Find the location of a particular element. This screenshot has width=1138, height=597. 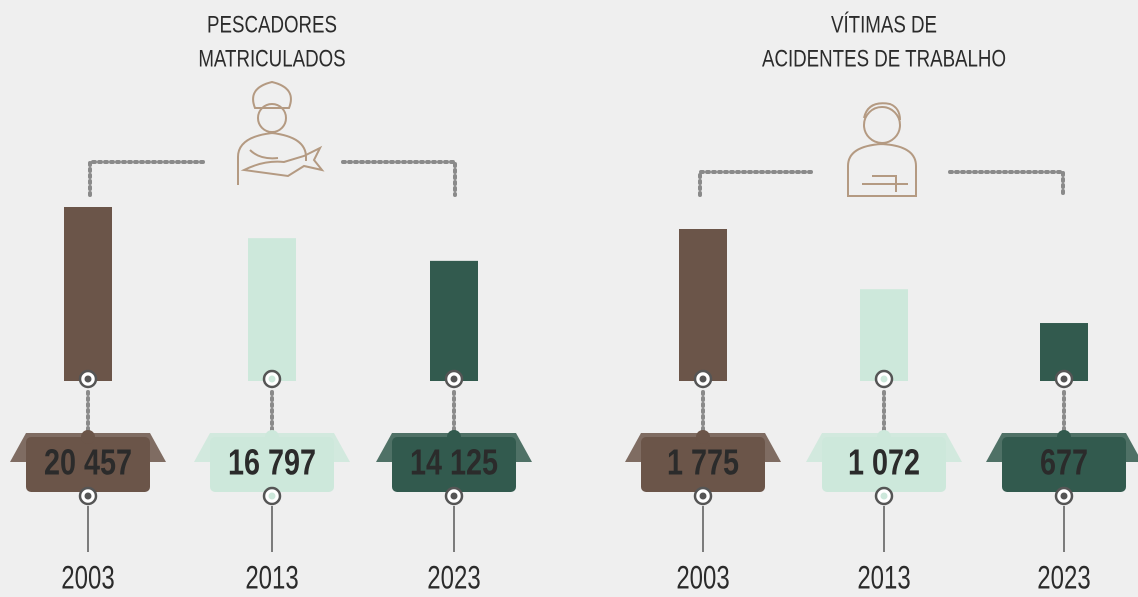

connector-right is located at coordinates (881, 183).